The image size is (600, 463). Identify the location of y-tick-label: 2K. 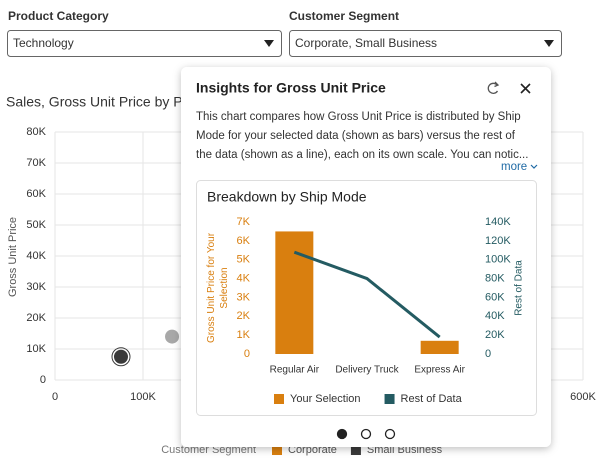
(244, 316).